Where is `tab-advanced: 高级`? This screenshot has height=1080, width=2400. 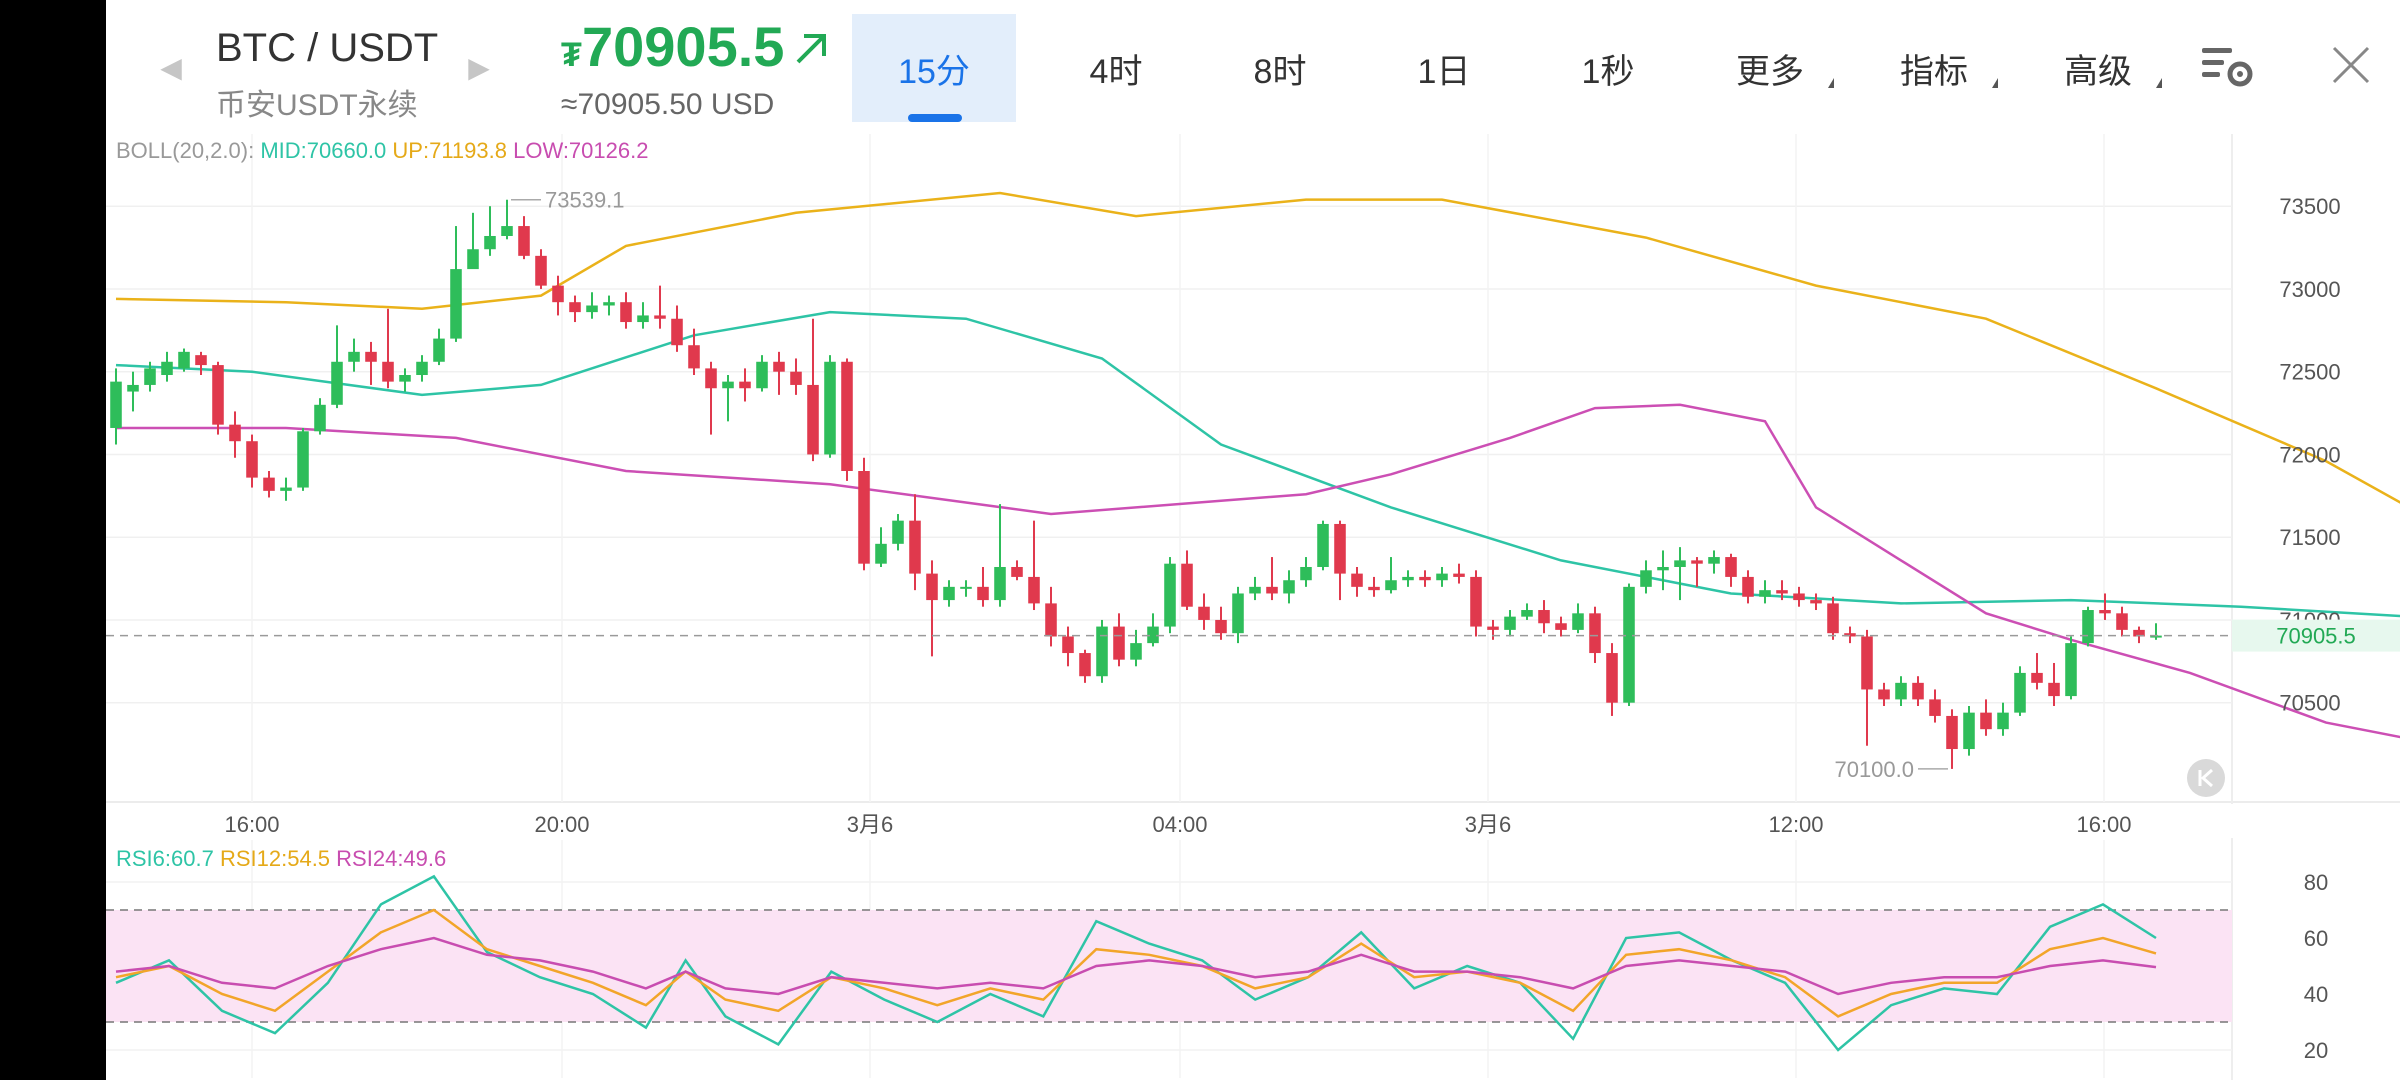 tab-advanced: 高级 is located at coordinates (2105, 68).